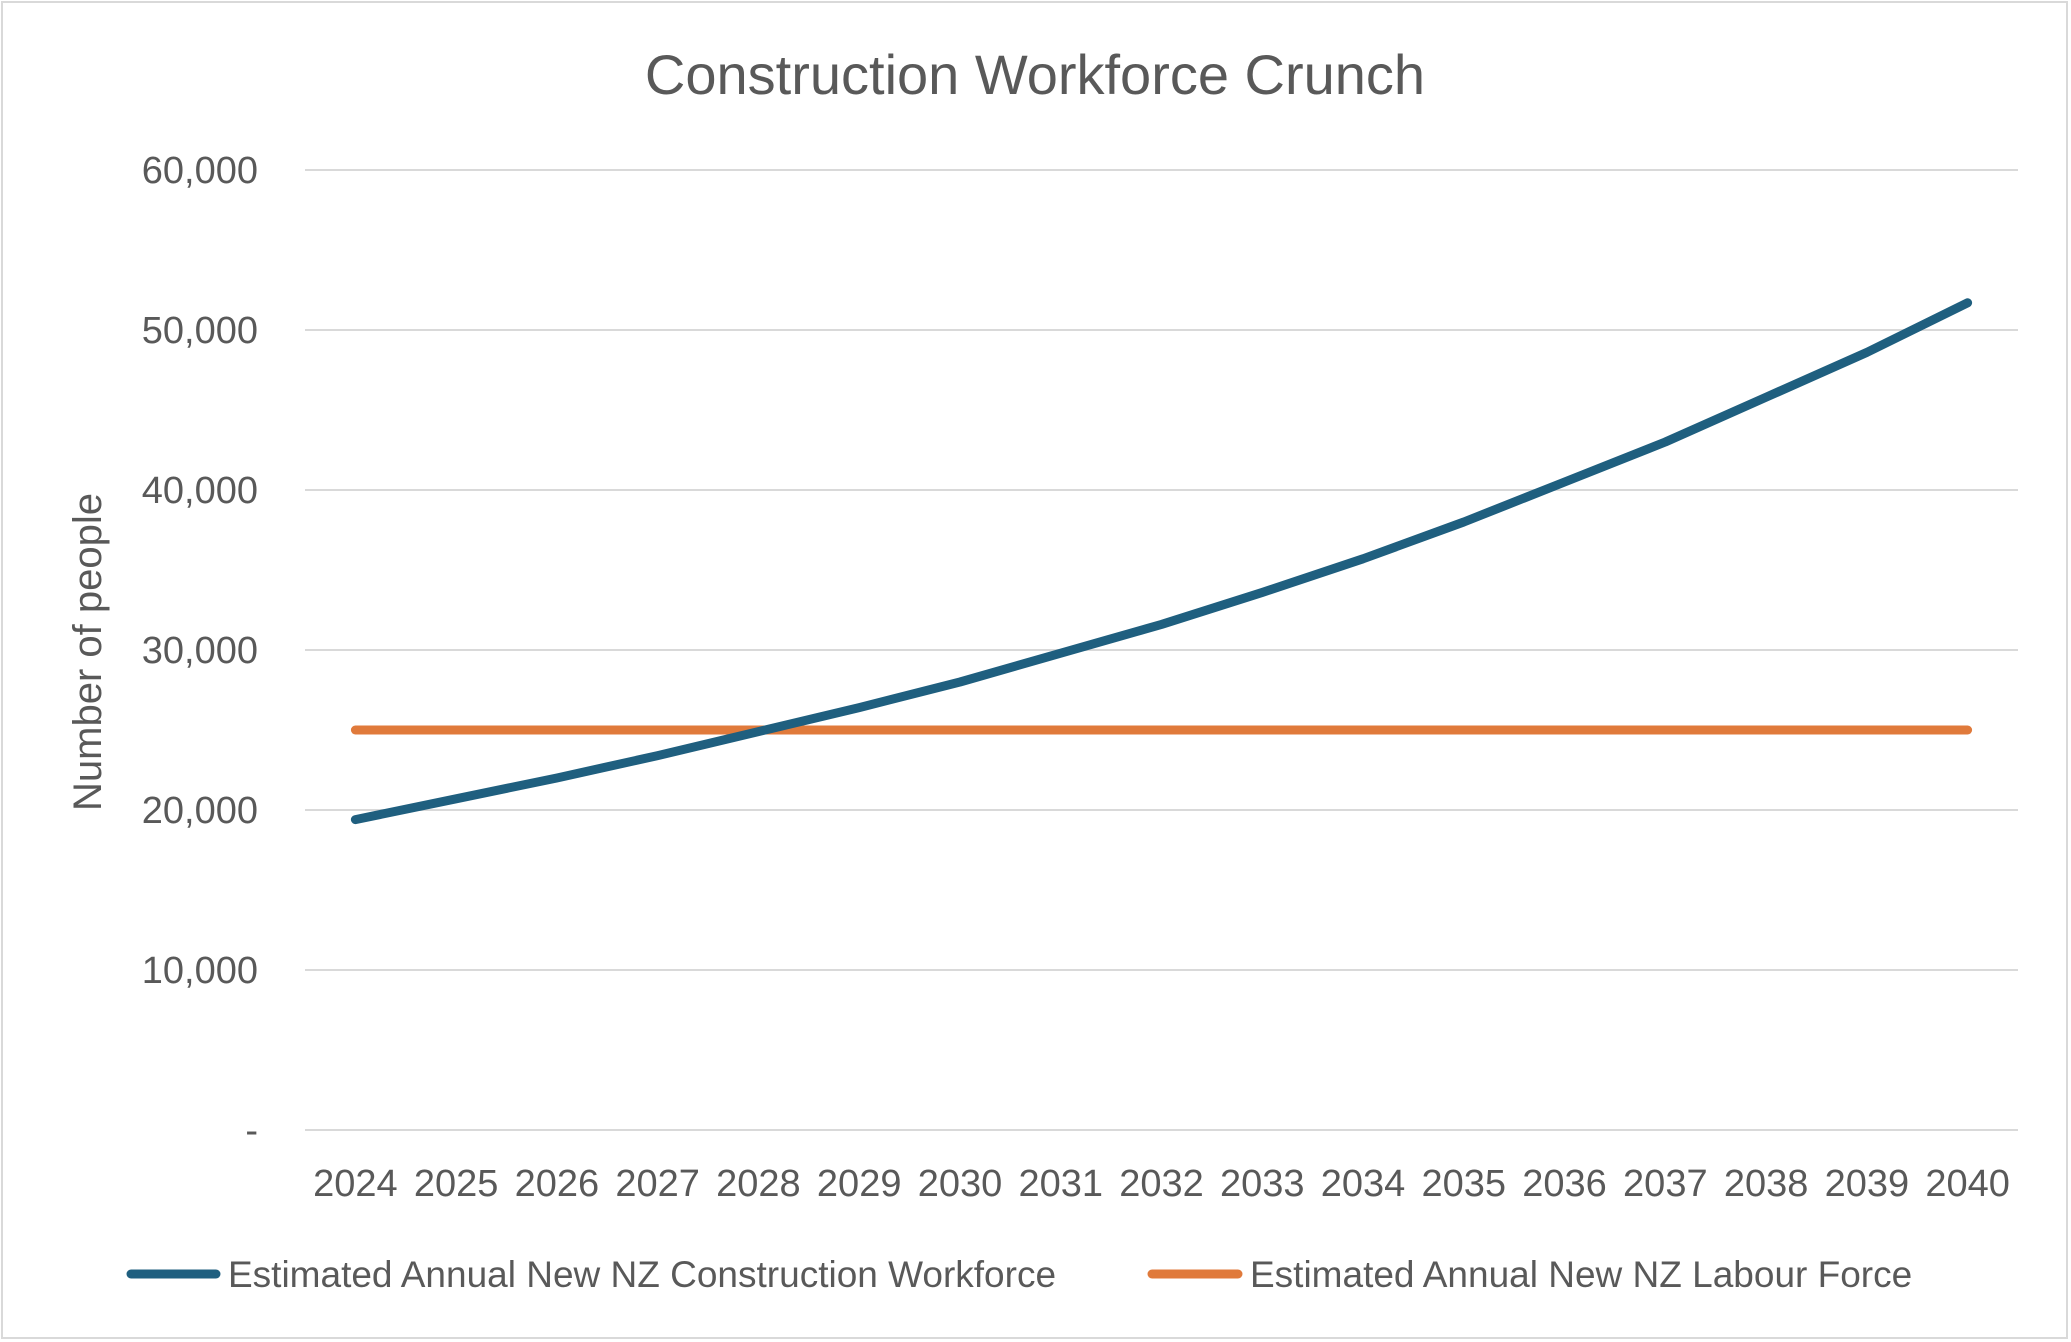 This screenshot has height=1342, width=2071. What do you see at coordinates (88, 652) in the screenshot?
I see `y-axis-label: Number of people` at bounding box center [88, 652].